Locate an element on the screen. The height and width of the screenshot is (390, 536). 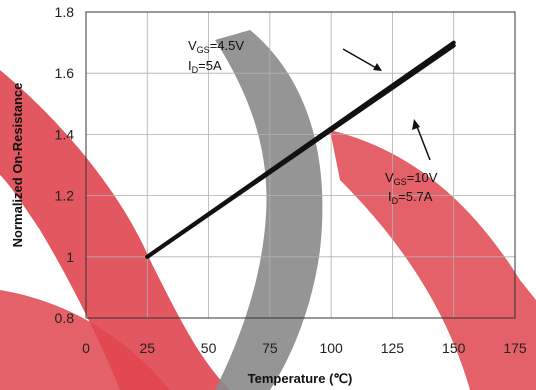
annotation-id-5-7a: ID=5.7A is located at coordinates (410, 197).